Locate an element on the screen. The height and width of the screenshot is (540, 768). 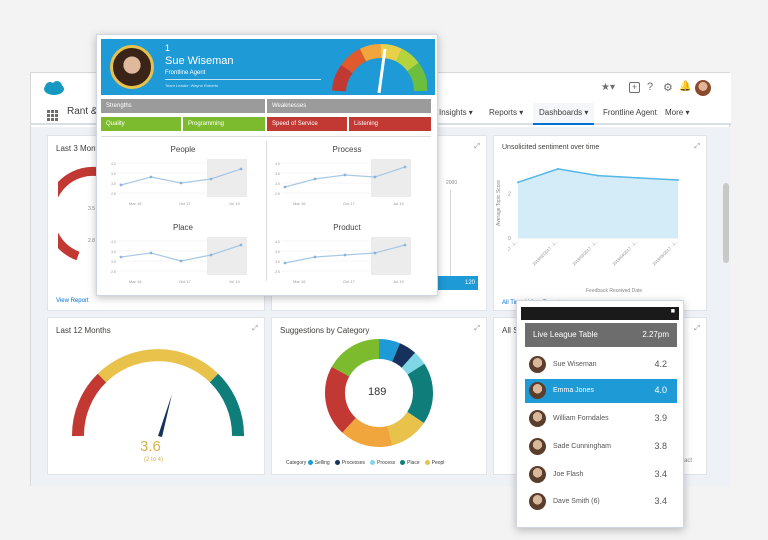
y-axis-label: Average Topic Score is located at coordinates (498, 203).